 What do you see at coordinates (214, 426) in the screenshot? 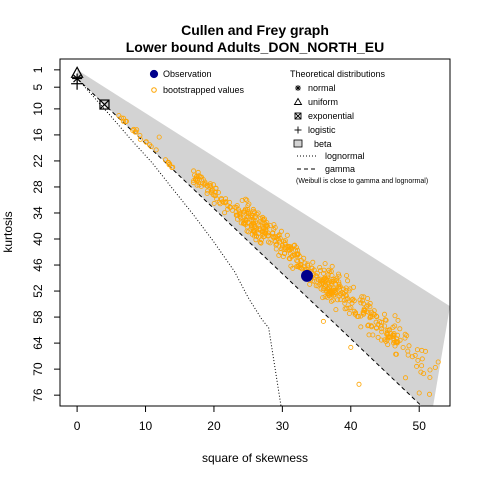
I see `x-tick-label: 20` at bounding box center [214, 426].